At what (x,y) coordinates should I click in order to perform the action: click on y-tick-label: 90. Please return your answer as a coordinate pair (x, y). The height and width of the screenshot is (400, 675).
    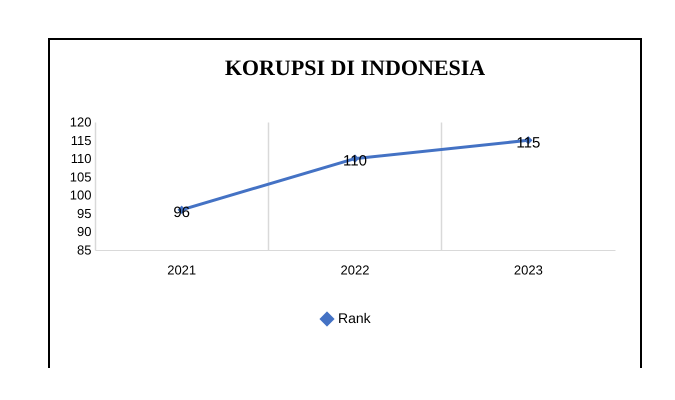
    Looking at the image, I should click on (84, 232).